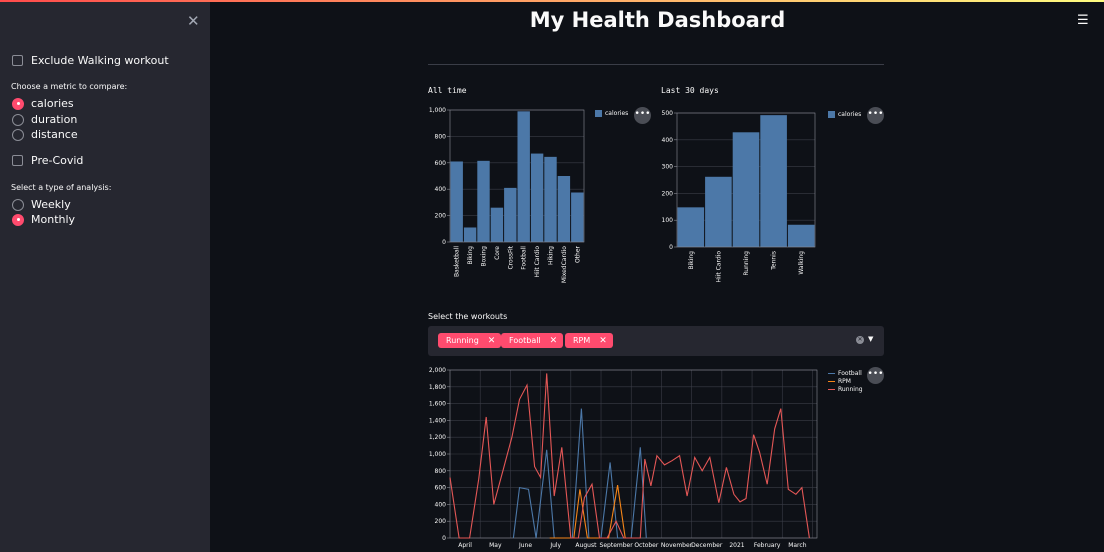 This screenshot has height=552, width=1104. What do you see at coordinates (657, 20) in the screenshot?
I see `page-title: My Health Dashboard` at bounding box center [657, 20].